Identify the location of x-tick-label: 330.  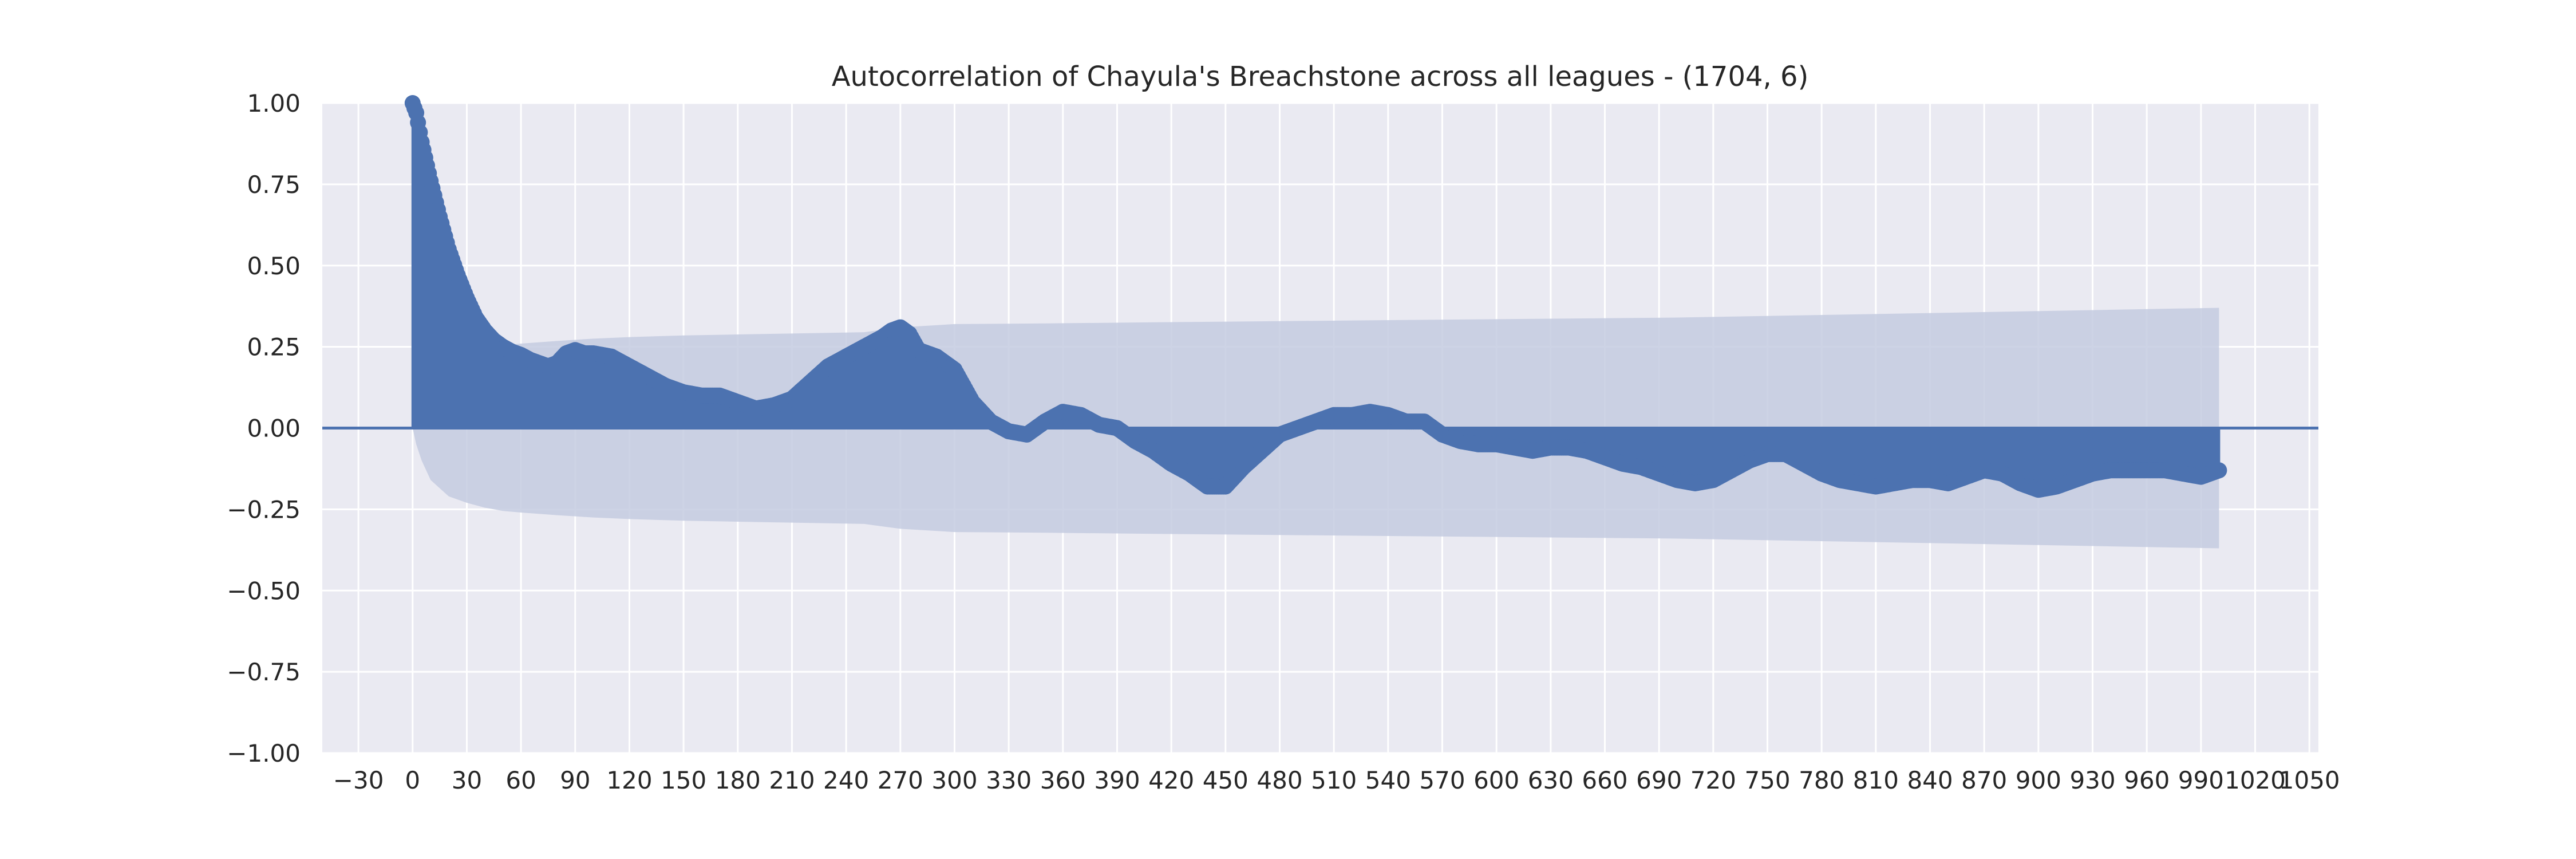
(1009, 780).